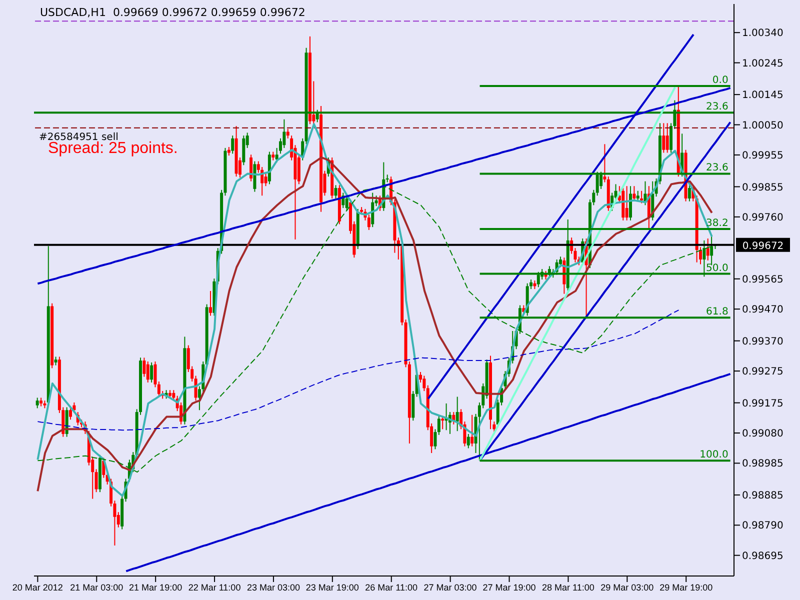 This screenshot has height=600, width=800. I want to click on x-tick-label: 28 Mar 11:00, so click(568, 587).